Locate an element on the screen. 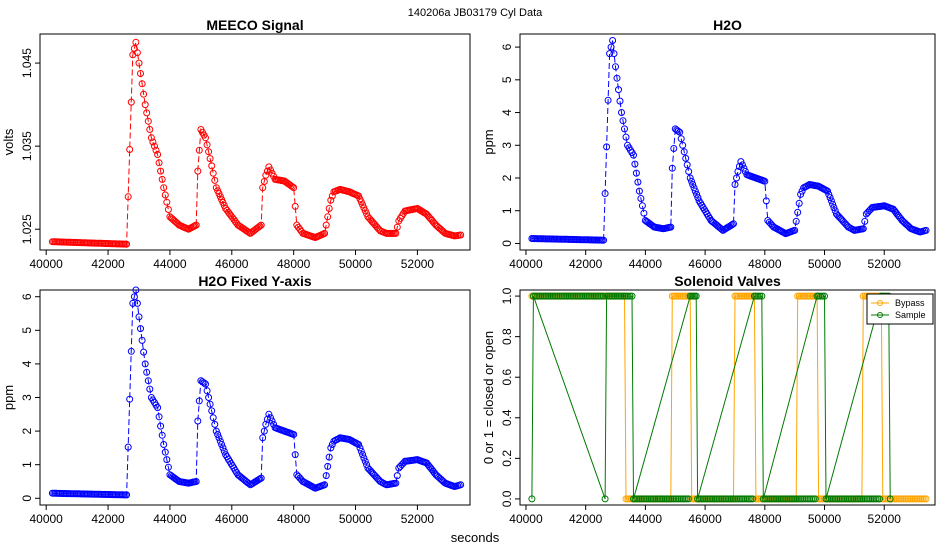  y-tick-label: 4 is located at coordinates (507, 112).